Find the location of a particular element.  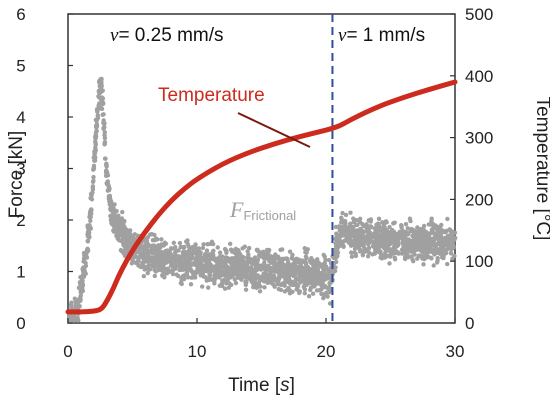

left-y-tick-label: 4 is located at coordinates (20, 117).